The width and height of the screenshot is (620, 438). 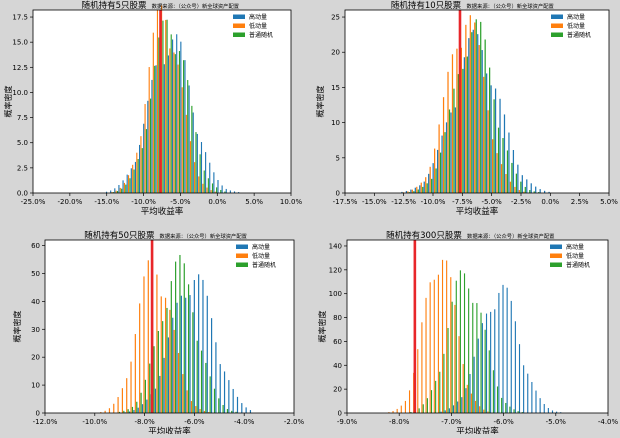 What do you see at coordinates (162, 211) in the screenshot?
I see `x-axis-label: 平均收益率` at bounding box center [162, 211].